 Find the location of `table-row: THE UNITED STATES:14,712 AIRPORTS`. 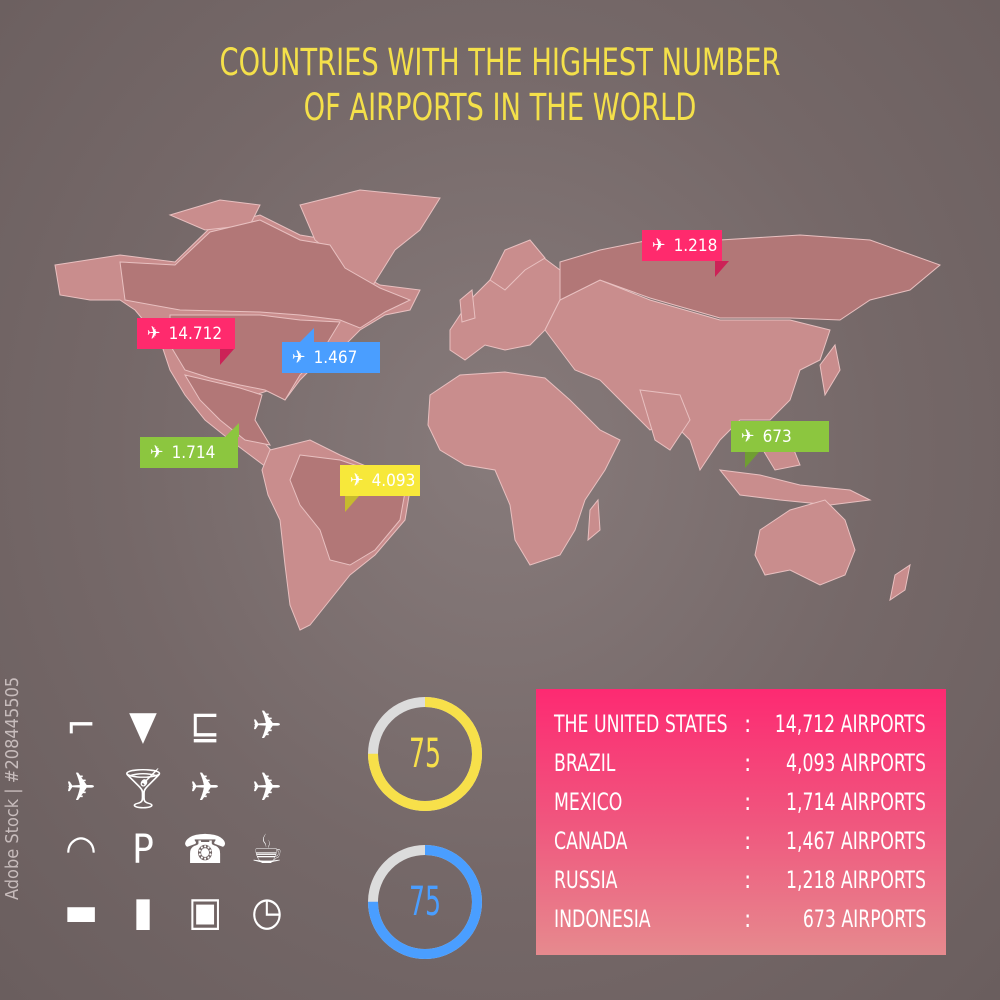

table-row: THE UNITED STATES:14,712 AIRPORTS is located at coordinates (740, 724).